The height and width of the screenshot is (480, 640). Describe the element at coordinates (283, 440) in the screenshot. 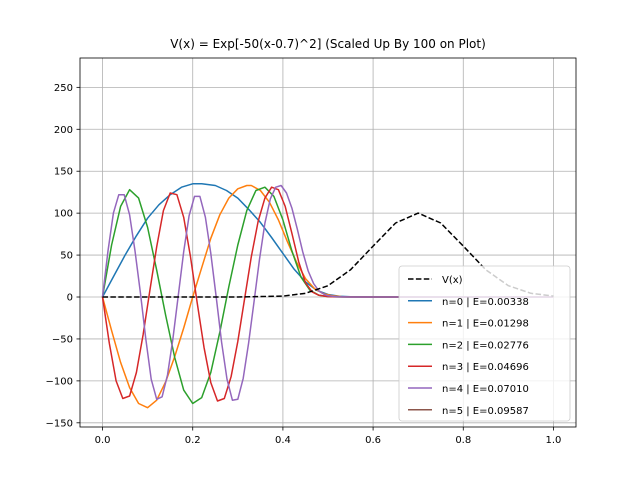

I see `x-tick-label: 0.4` at that location.